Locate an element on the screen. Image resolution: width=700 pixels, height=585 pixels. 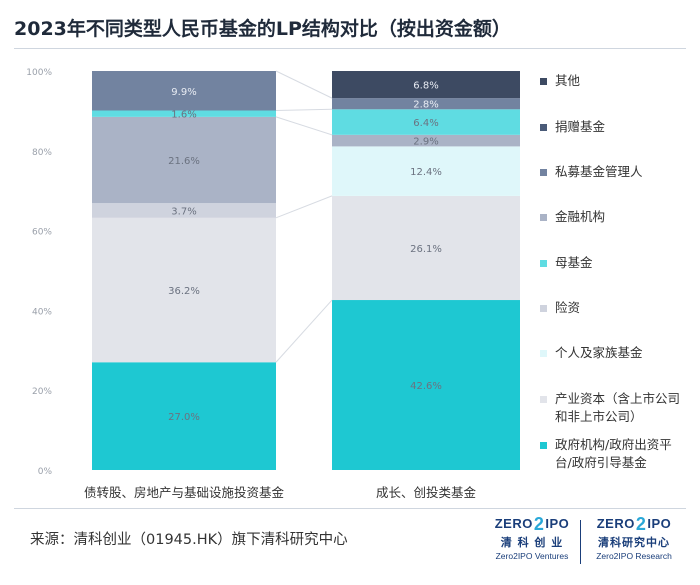
data-label: 21.6% is located at coordinates (184, 161).